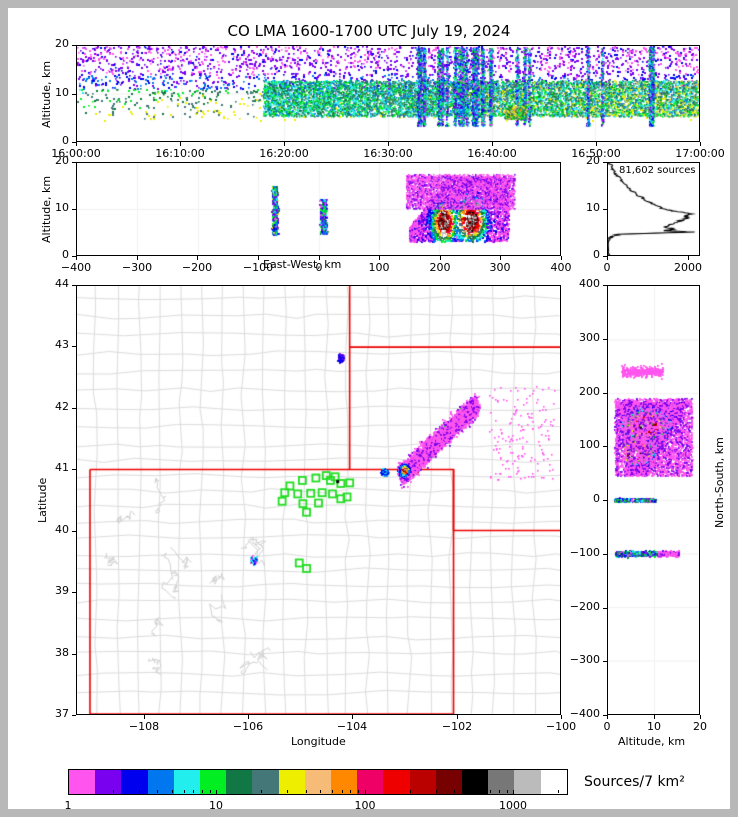 The width and height of the screenshot is (738, 817). Describe the element at coordinates (593, 160) in the screenshot. I see `hist-ytick: 20` at that location.